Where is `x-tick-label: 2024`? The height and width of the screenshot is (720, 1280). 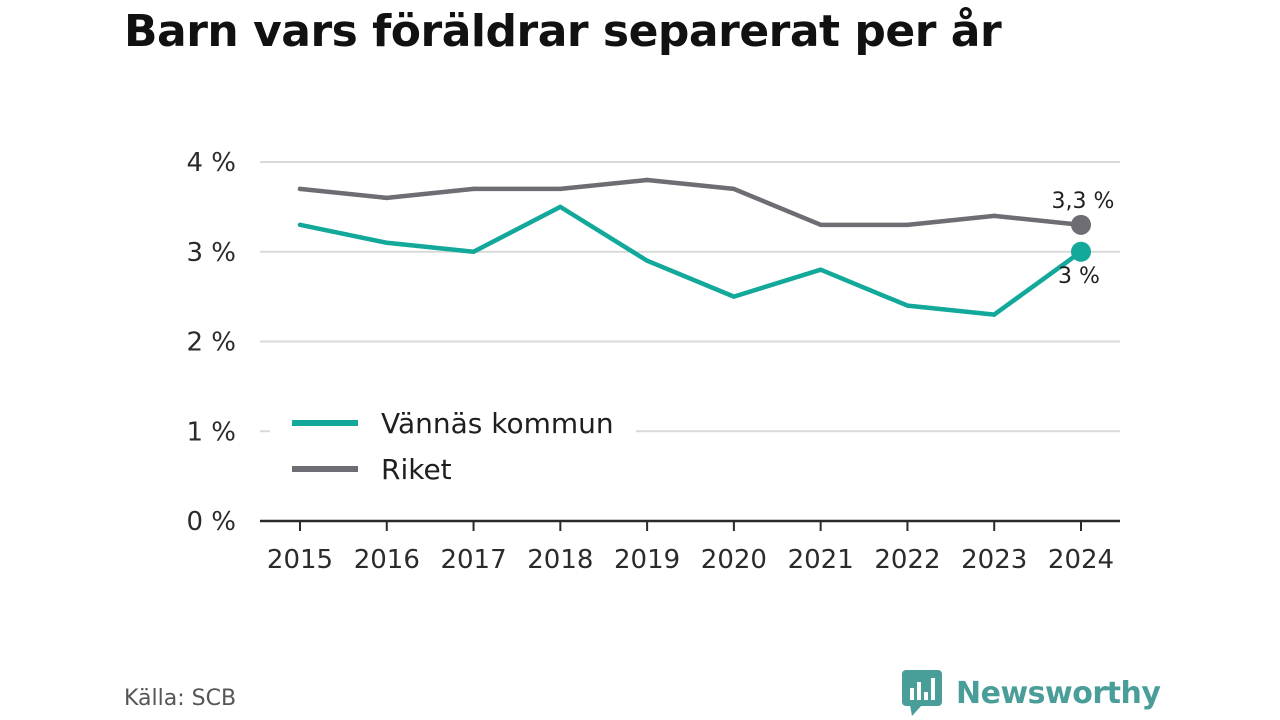
x-tick-label: 2024 is located at coordinates (1081, 560).